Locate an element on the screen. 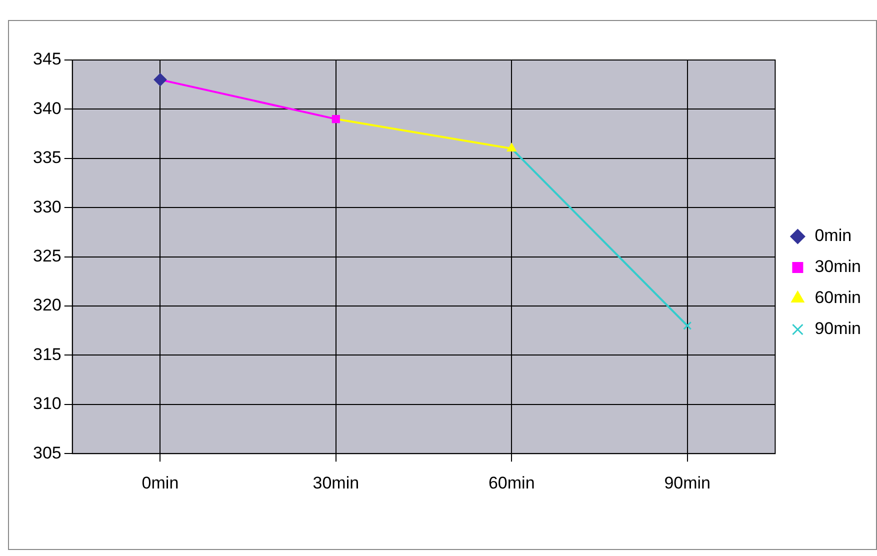 This screenshot has height=556, width=877. y-tick-label: 345 is located at coordinates (47, 59).